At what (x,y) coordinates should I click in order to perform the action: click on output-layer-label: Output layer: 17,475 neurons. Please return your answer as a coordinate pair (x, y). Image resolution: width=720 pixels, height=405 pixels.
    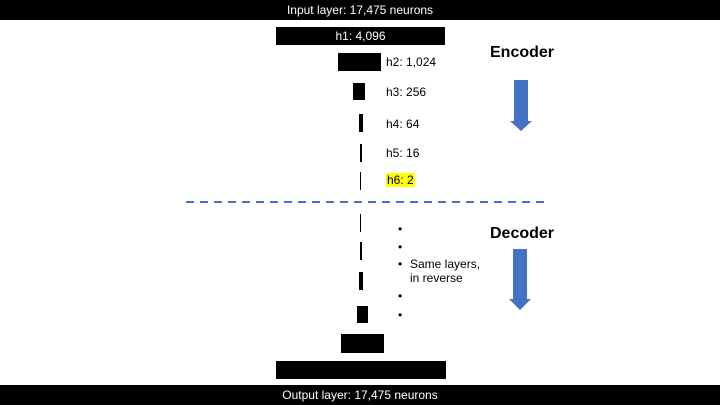
    Looking at the image, I should click on (360, 395).